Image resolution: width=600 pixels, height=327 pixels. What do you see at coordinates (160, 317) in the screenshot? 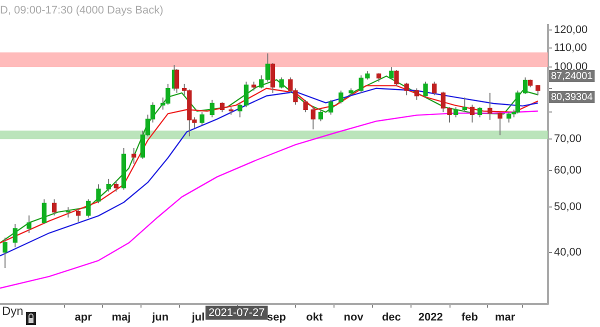
I see `x-tick-label: jun` at bounding box center [160, 317].